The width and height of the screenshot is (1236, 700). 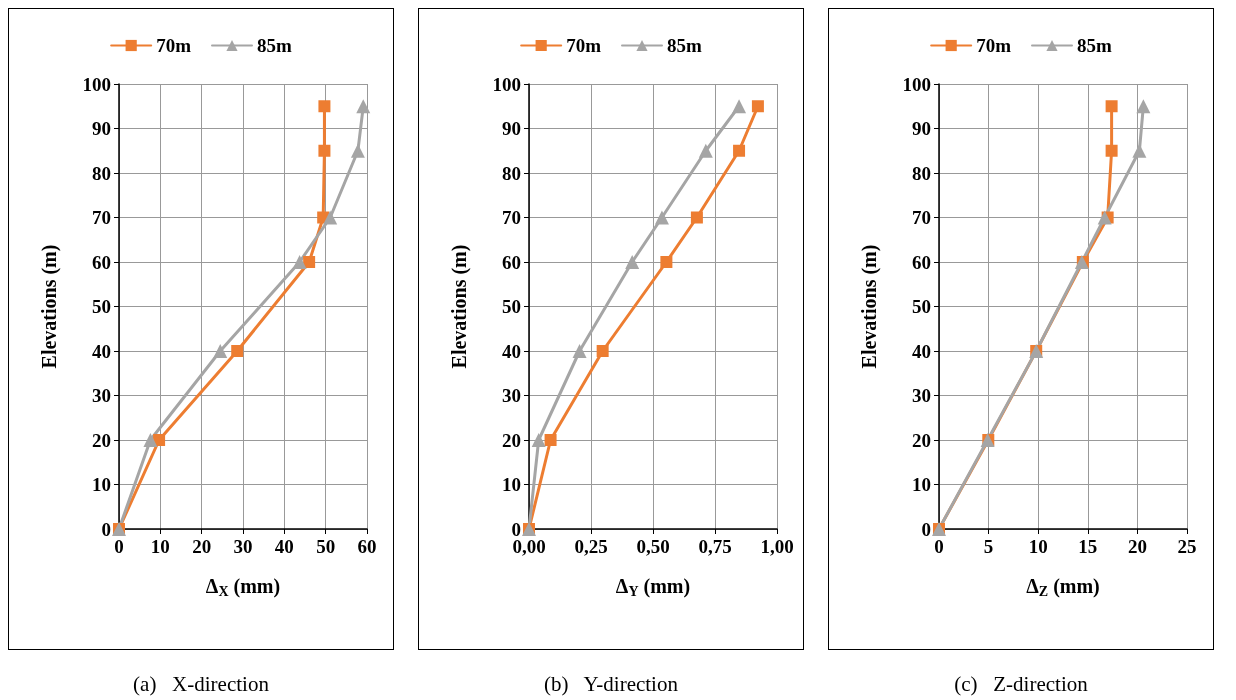 I want to click on x-tick-label: 50, so click(x=326, y=546).